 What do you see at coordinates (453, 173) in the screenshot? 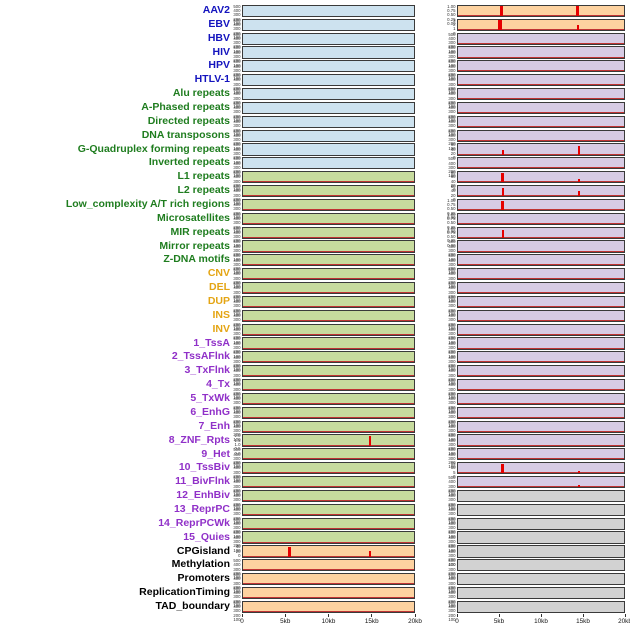
I see `y-tick-label: 80` at bounding box center [453, 173].